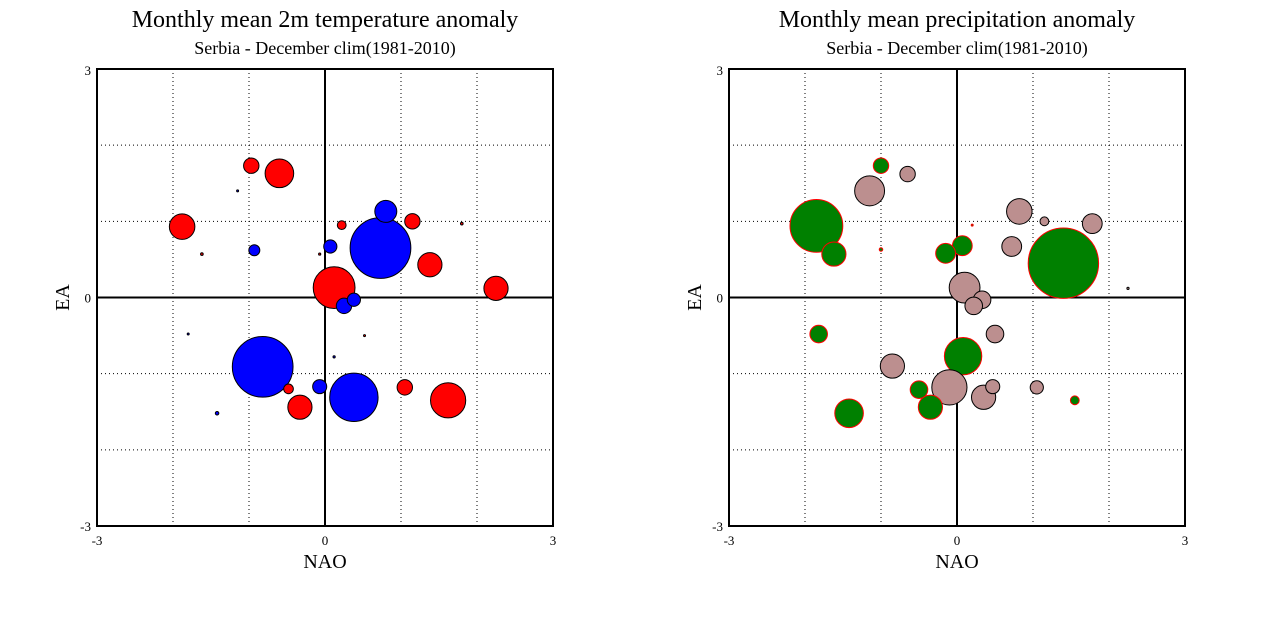 This screenshot has width=1264, height=622. Describe the element at coordinates (325, 20) in the screenshot. I see `chart-title: Monthly mean 2m temperature anomaly` at that location.